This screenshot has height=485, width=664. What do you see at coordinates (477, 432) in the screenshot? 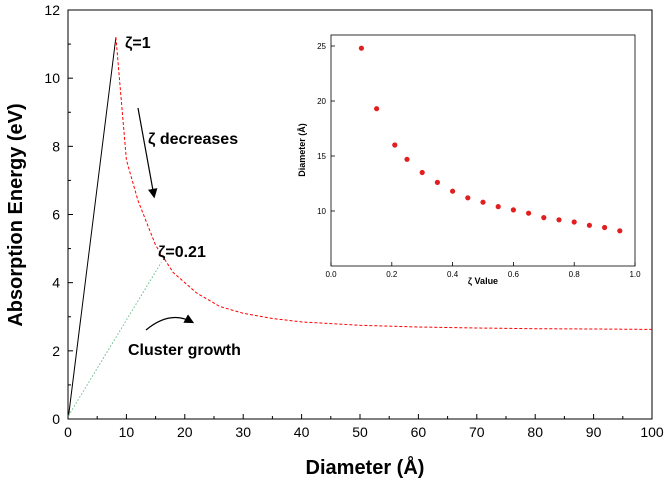
I see `main-x-tick-label: 70` at bounding box center [477, 432].